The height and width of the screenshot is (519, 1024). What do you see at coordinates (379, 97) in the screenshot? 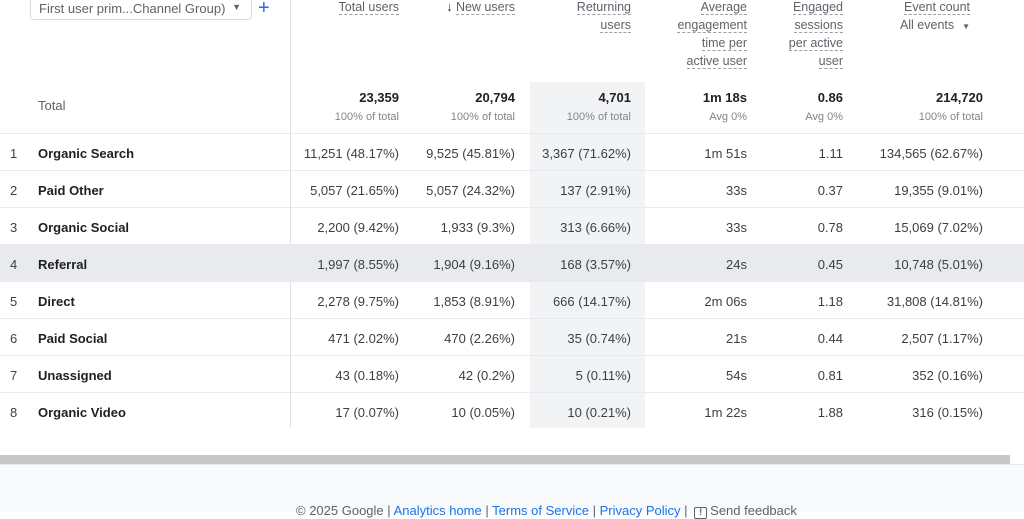
I see `total-value: 23,359` at bounding box center [379, 97].